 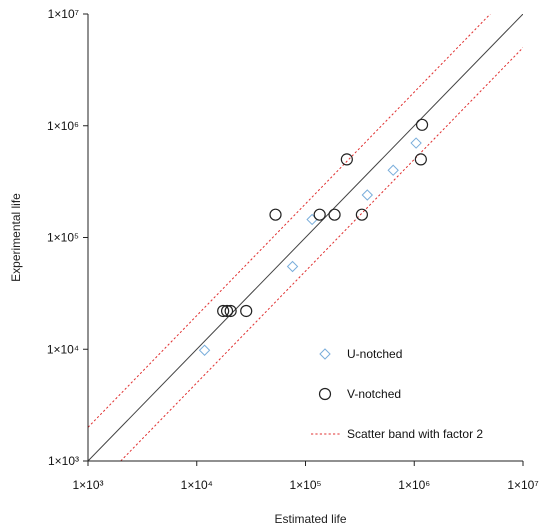 What do you see at coordinates (310, 519) in the screenshot?
I see `x-axis-title: Estimated life` at bounding box center [310, 519].